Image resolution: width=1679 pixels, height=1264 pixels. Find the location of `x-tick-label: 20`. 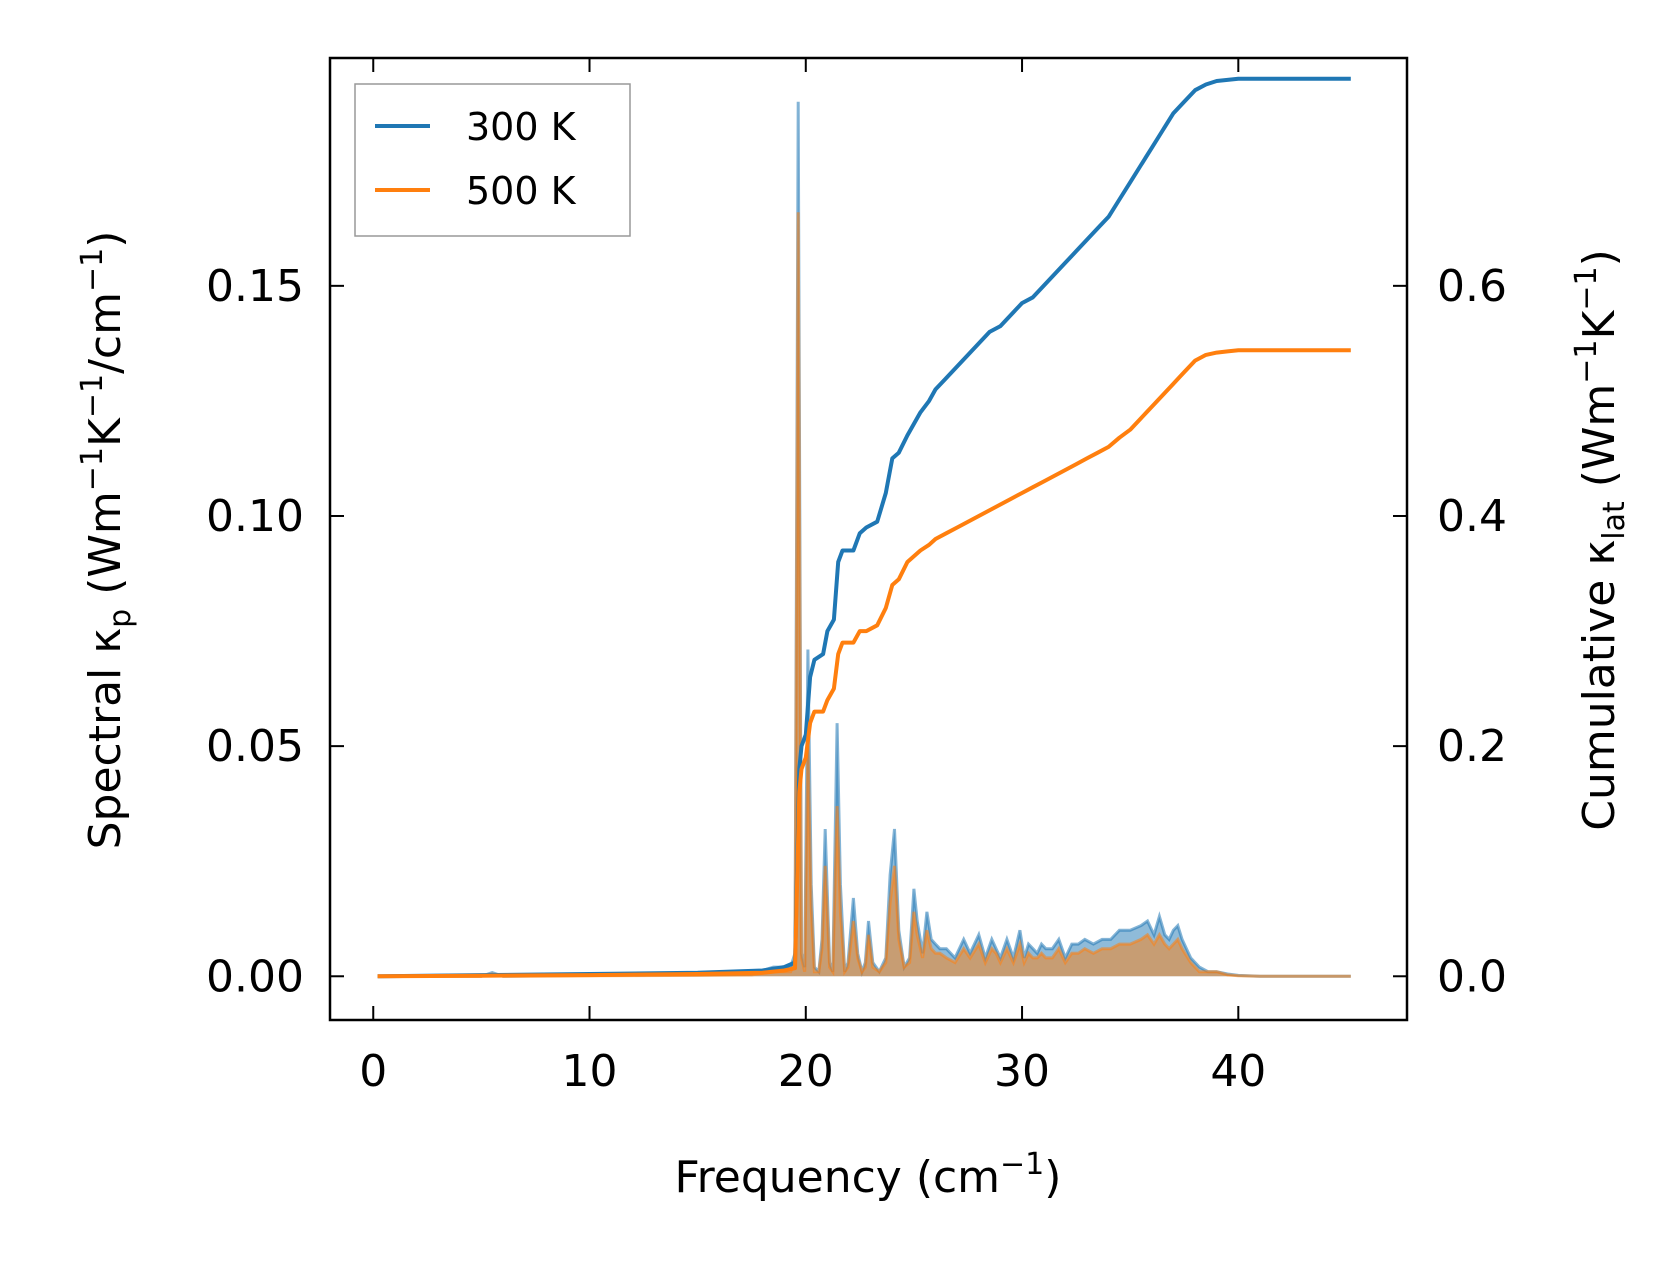

x-tick-label: 20 is located at coordinates (806, 1071).